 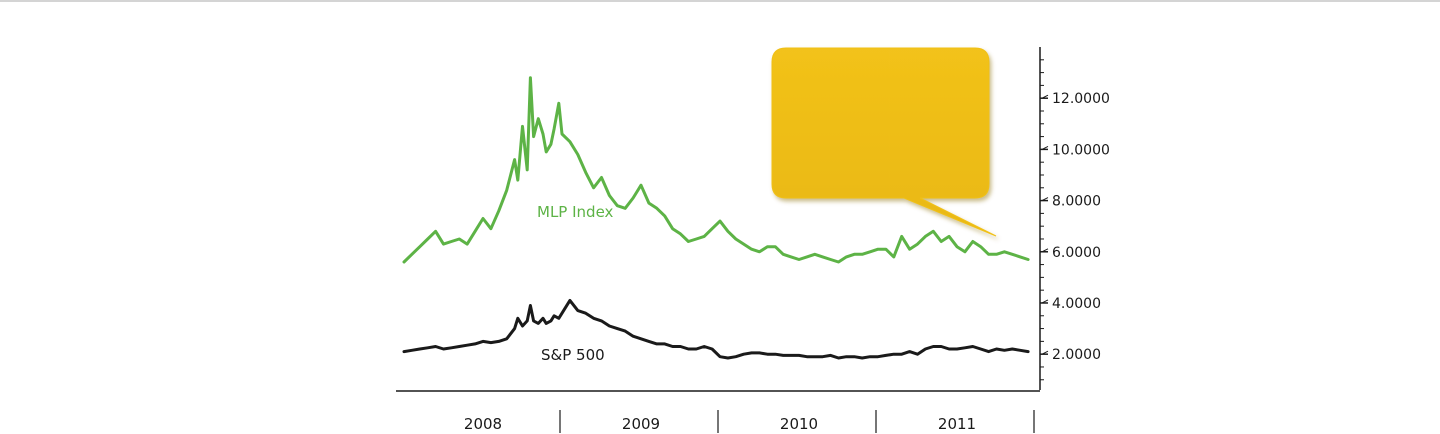 I want to click on series-label-mlp-index: MLP Index, so click(x=575, y=212).